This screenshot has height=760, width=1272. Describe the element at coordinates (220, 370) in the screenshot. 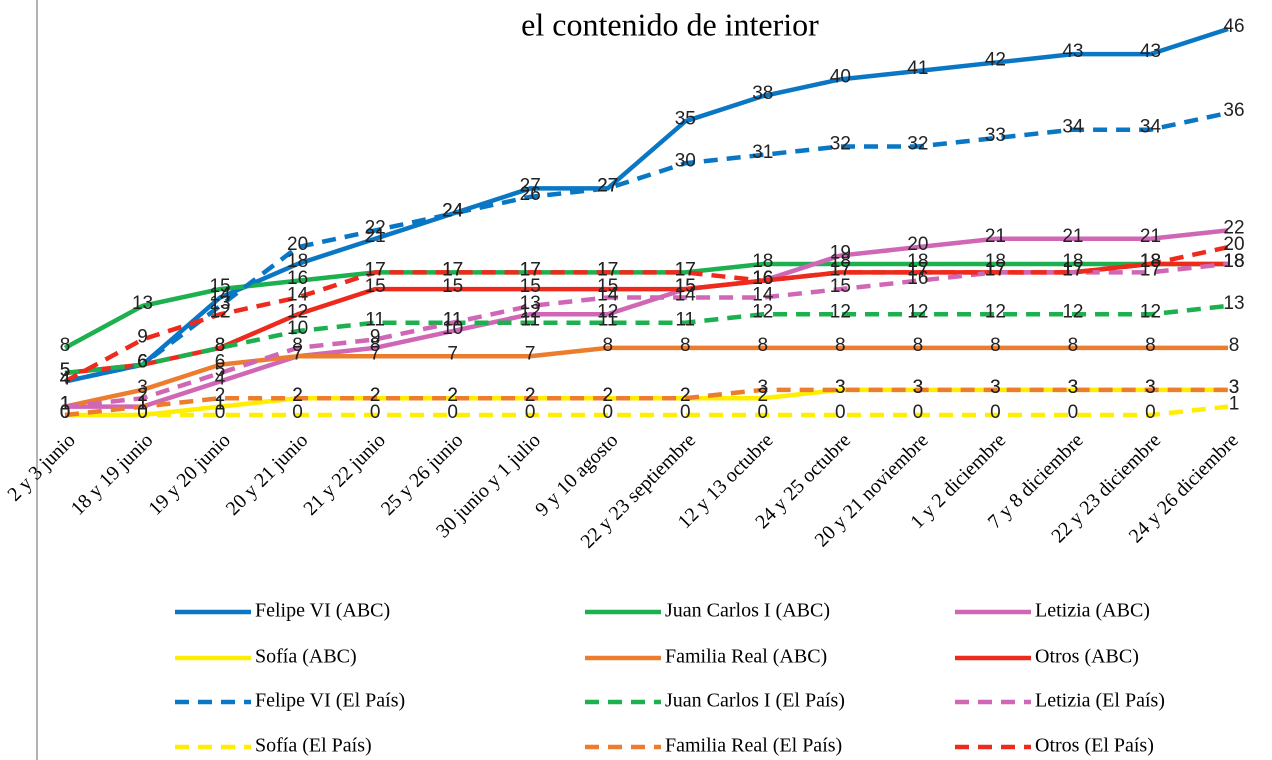

I see `data-label: 5` at that location.